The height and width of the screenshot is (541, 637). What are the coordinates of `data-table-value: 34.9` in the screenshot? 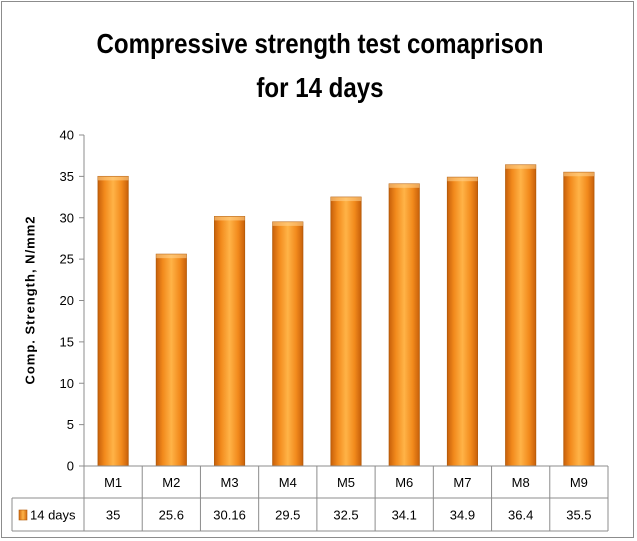 It's located at (462, 515).